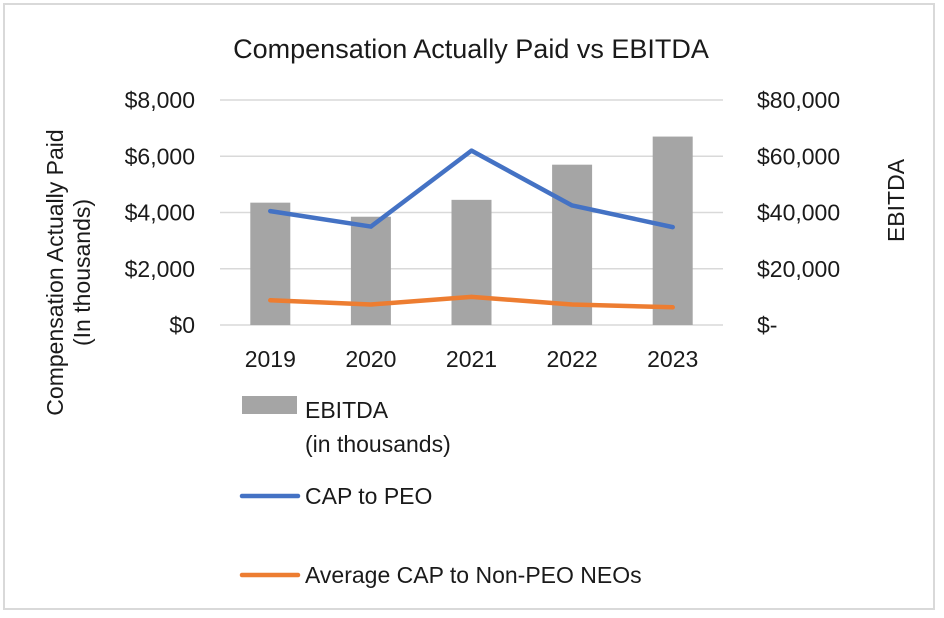  I want to click on legend-label: EBITDA (in thousands), so click(378, 427).